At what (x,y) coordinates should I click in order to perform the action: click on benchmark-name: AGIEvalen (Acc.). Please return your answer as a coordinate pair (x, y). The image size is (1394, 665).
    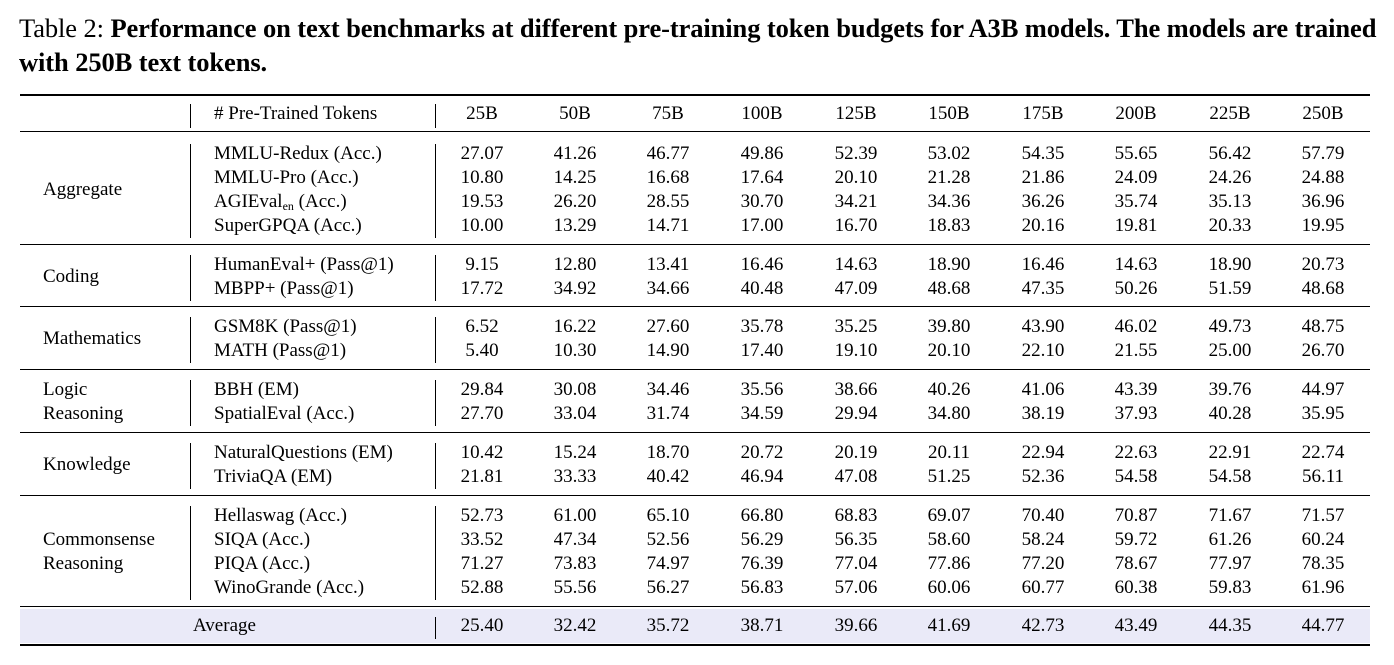
    Looking at the image, I should click on (280, 202).